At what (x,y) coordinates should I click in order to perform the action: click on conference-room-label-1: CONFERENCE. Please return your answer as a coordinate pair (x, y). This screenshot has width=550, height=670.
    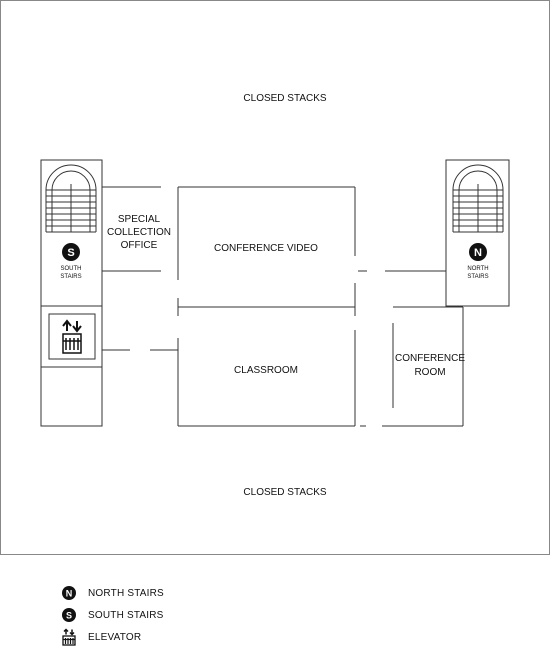
    Looking at the image, I should click on (430, 358).